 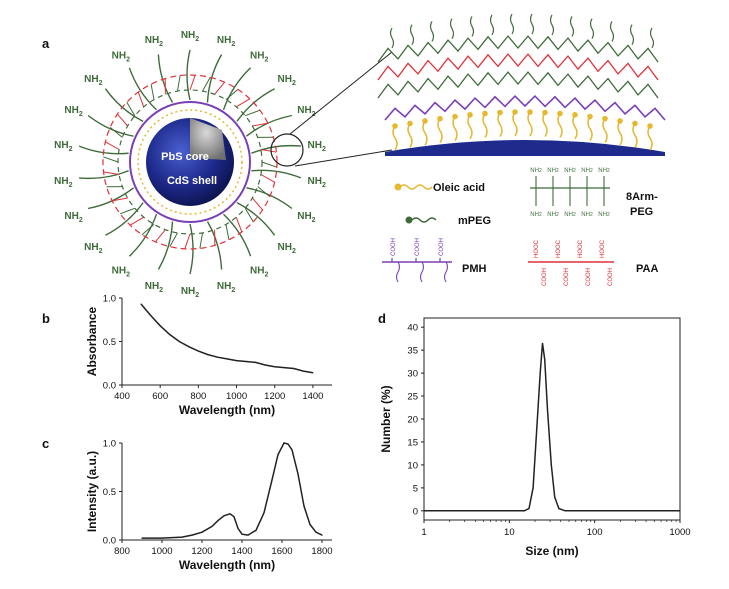 What do you see at coordinates (552, 419) in the screenshot?
I see `plot-frame` at bounding box center [552, 419].